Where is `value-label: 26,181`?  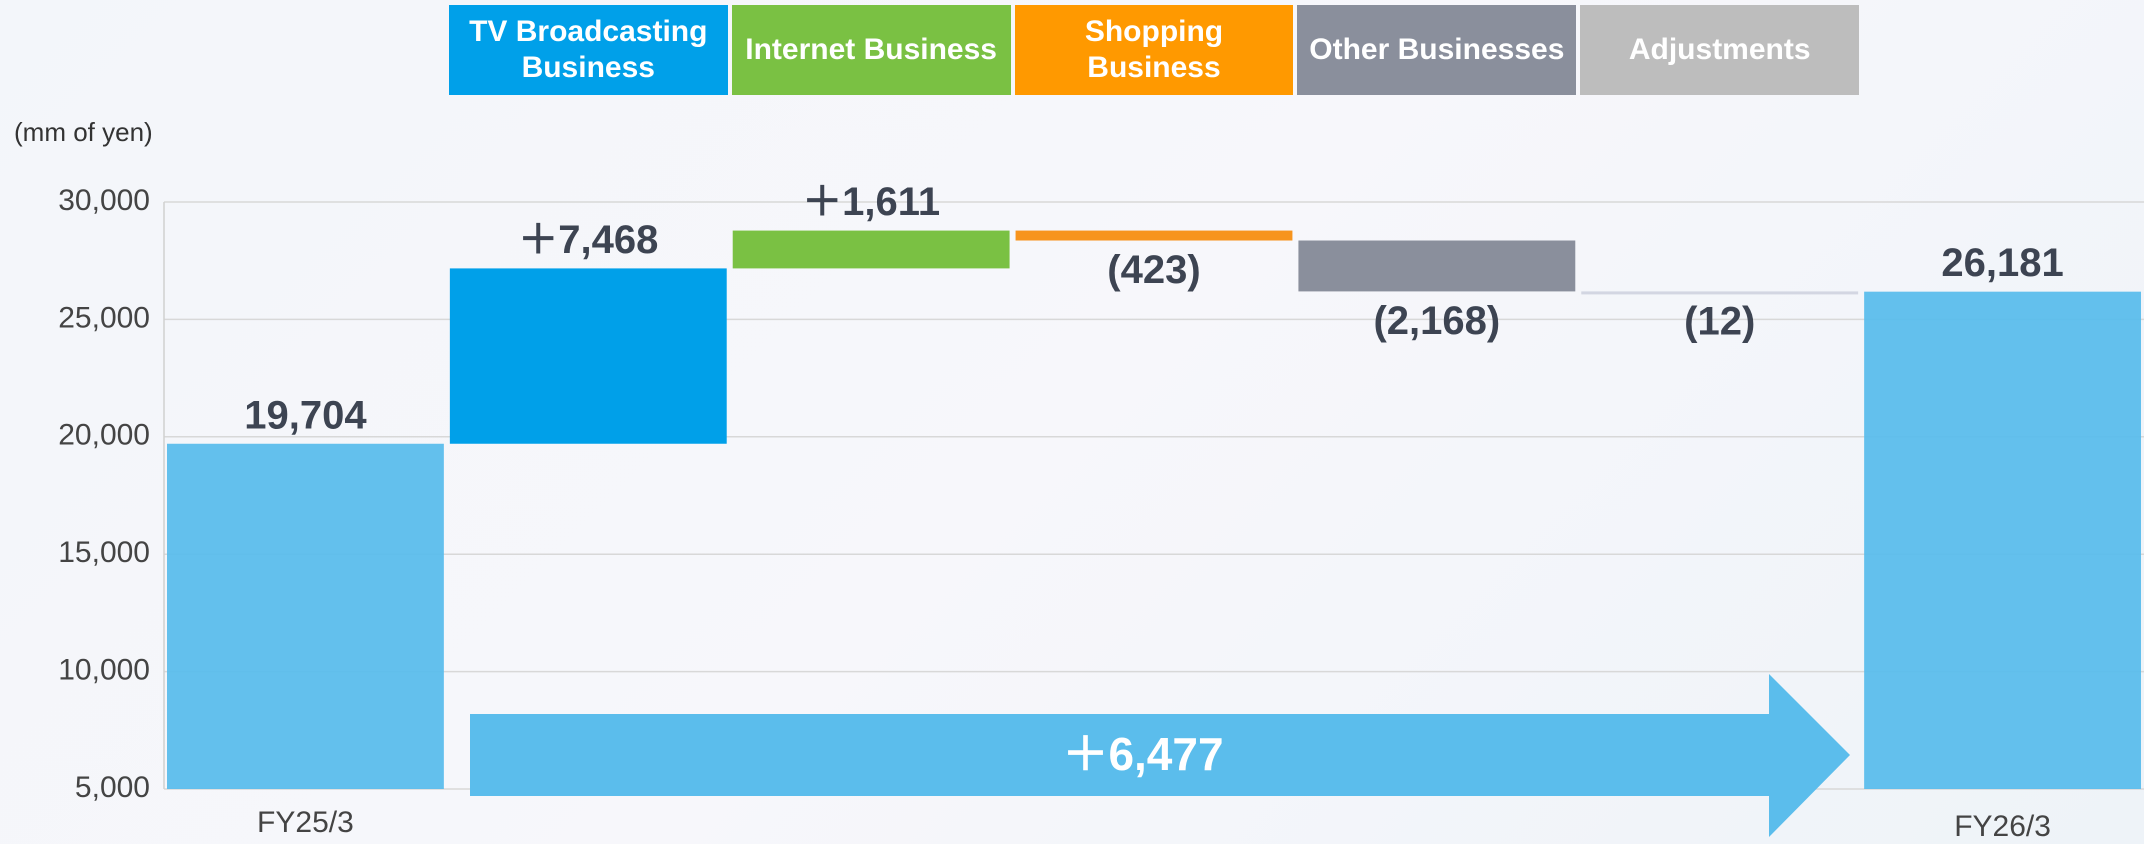
value-label: 26,181 is located at coordinates (2002, 263).